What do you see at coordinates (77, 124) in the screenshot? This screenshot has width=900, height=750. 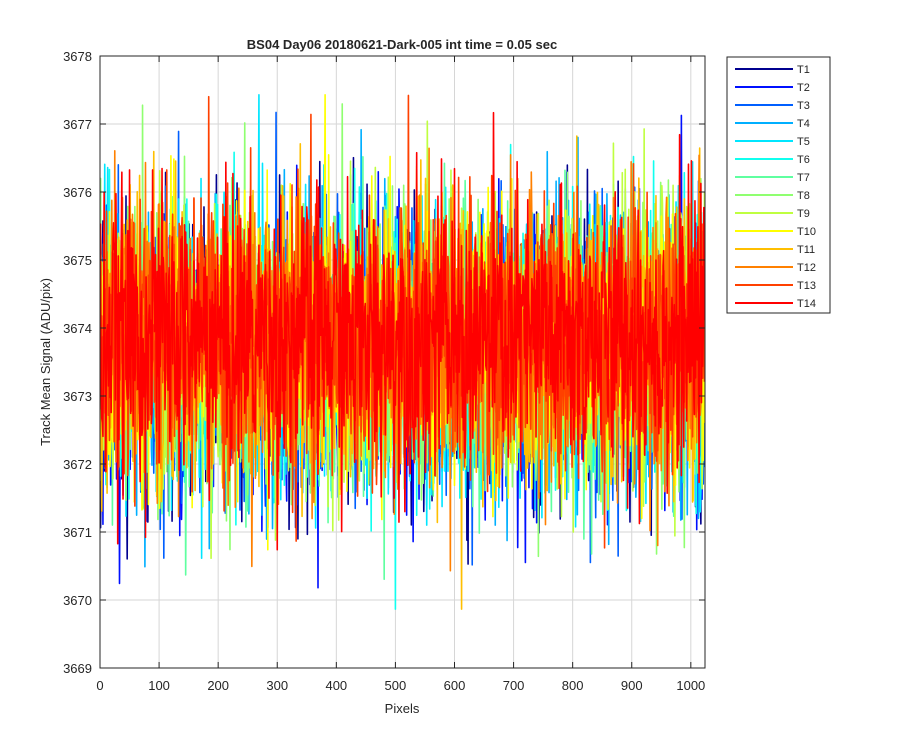 I see `y-tick-label: 3677` at bounding box center [77, 124].